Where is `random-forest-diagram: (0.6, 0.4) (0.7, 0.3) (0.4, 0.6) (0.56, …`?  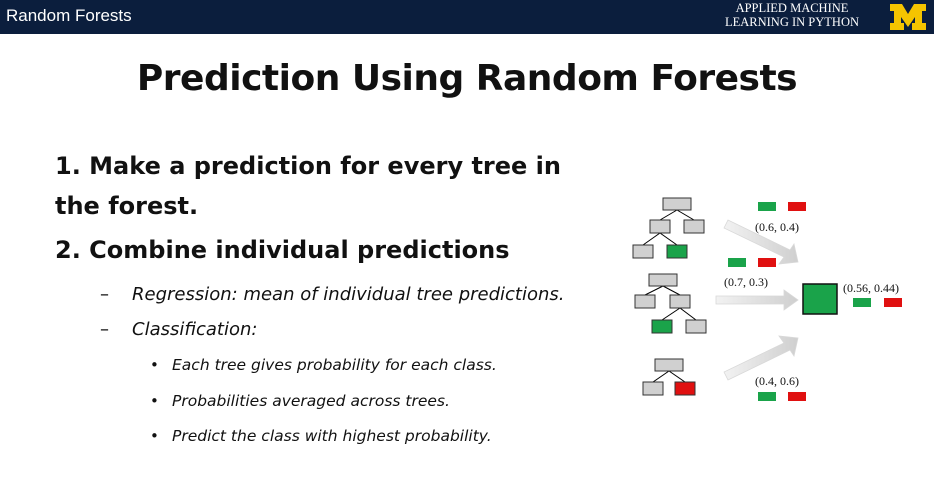
random-forest-diagram: (0.6, 0.4) (0.7, 0.3) (0.4, 0.6) (0.56, … is located at coordinates (767, 299).